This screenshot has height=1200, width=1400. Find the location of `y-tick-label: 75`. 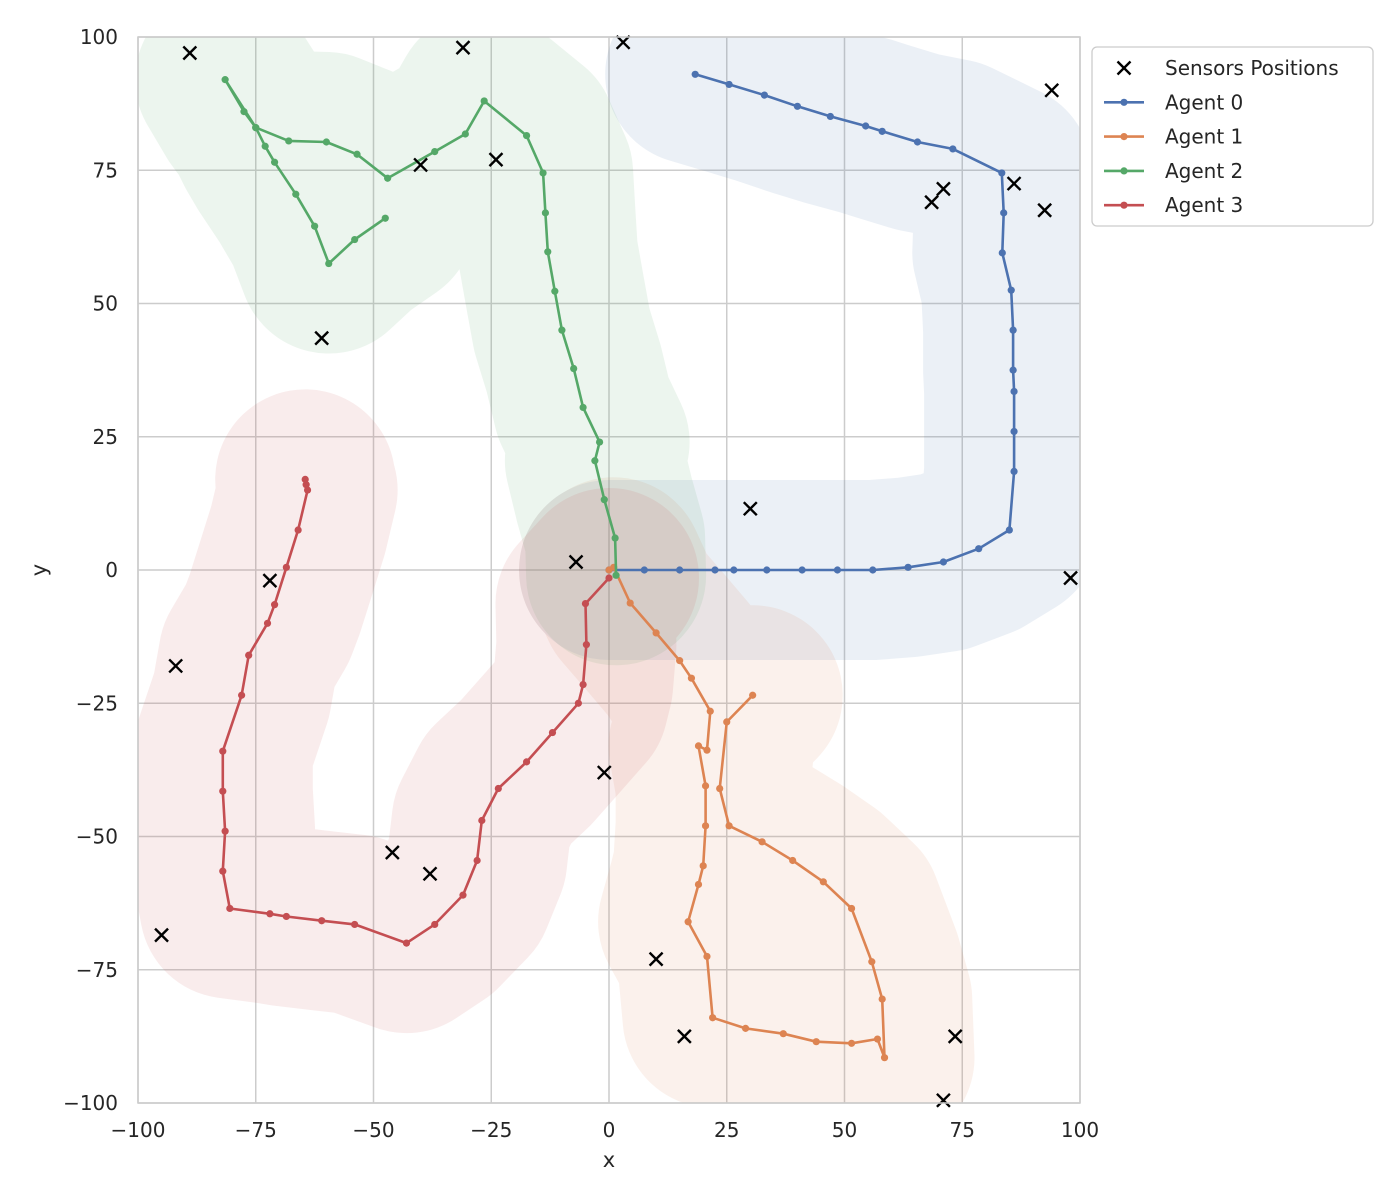

y-tick-label: 75 is located at coordinates (105, 170).